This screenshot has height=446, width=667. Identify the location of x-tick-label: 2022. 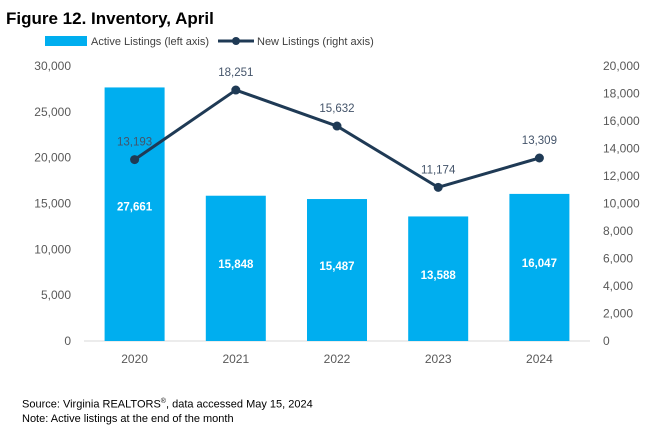
(337, 359).